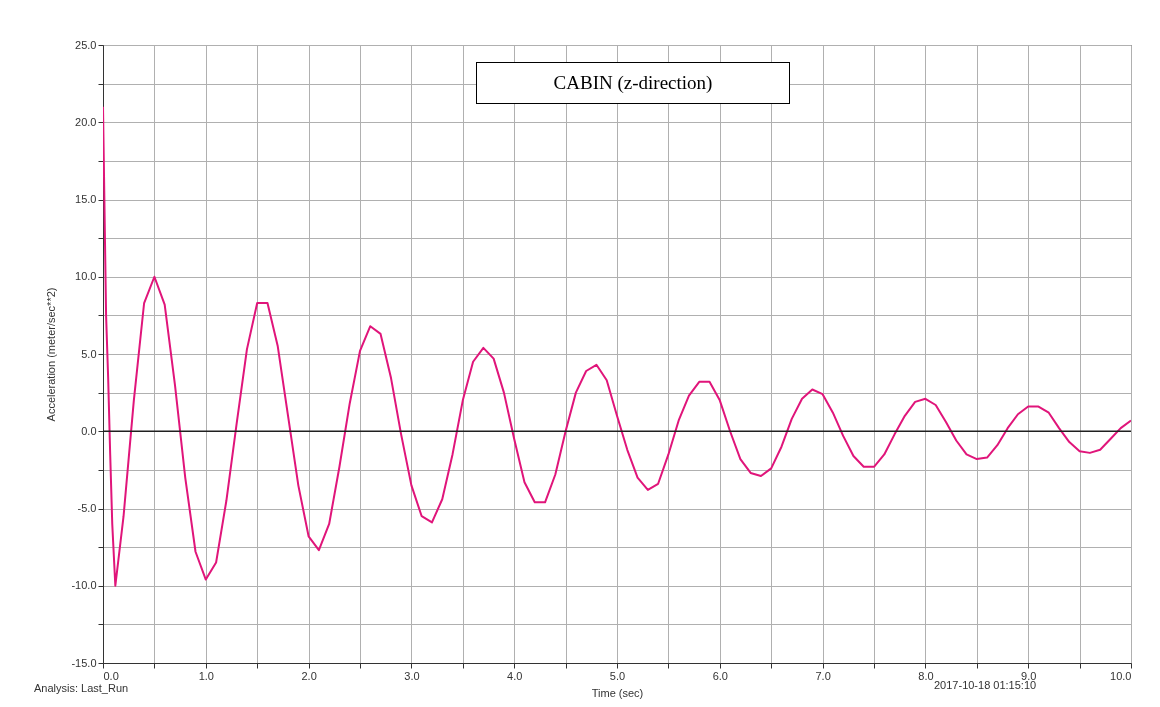 The height and width of the screenshot is (707, 1160). I want to click on y-tick-label: -5.0, so click(87, 508).